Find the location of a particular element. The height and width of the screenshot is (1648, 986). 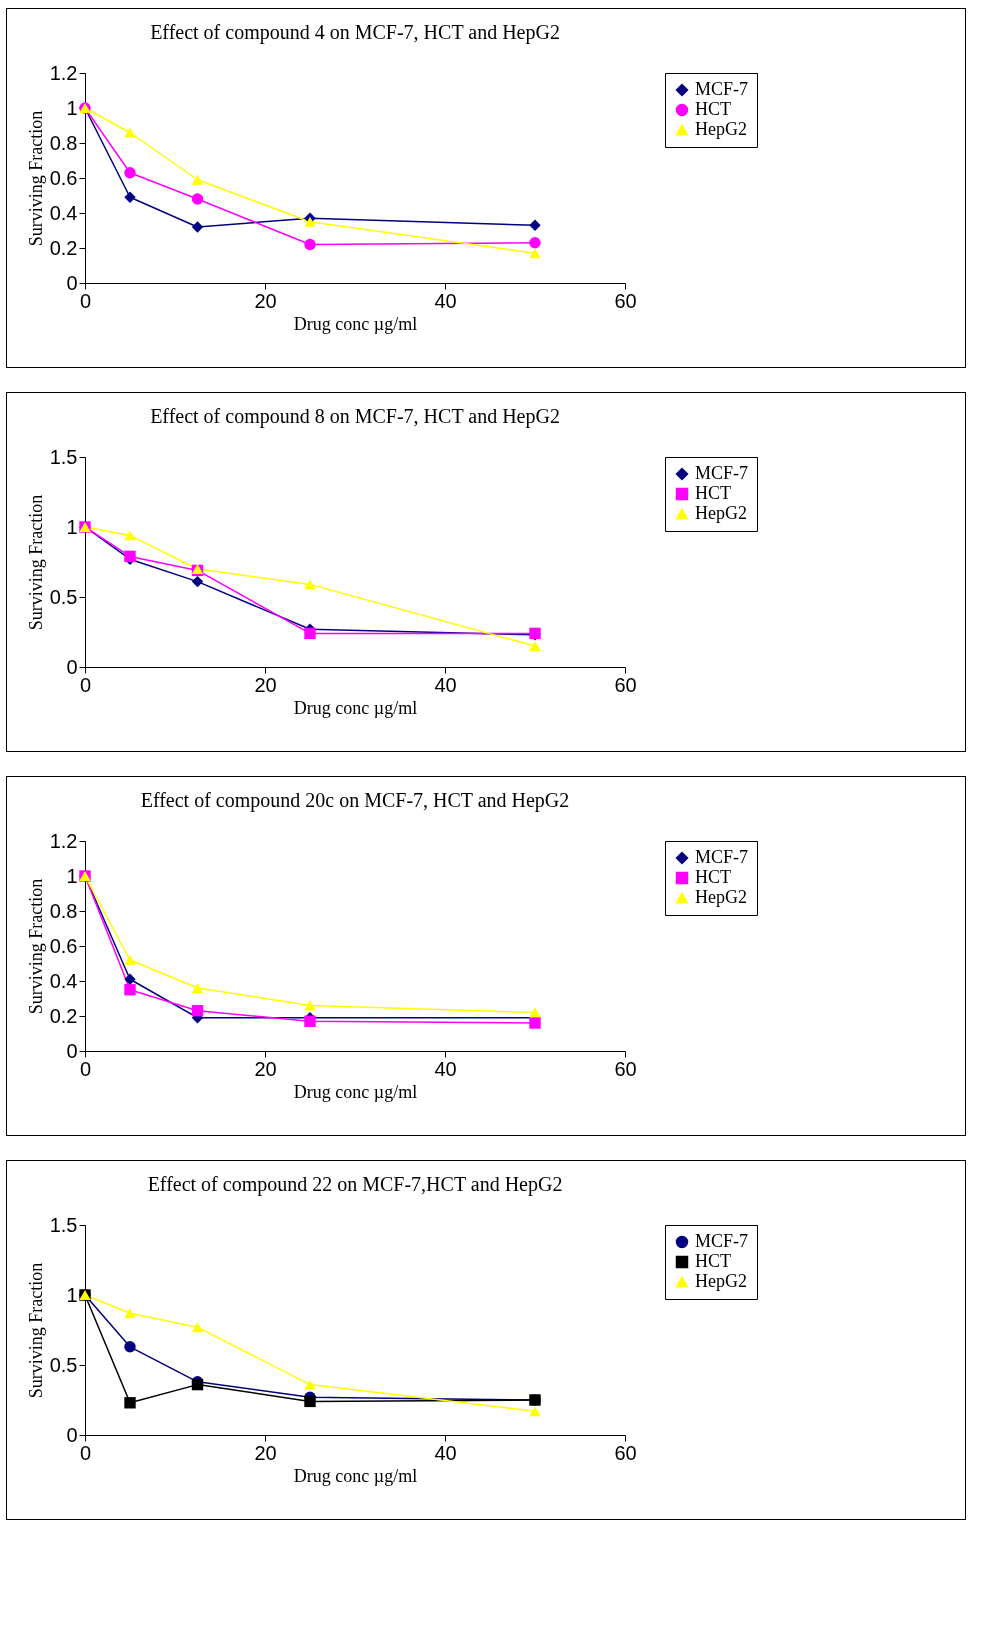

chart-title: Effect of compound 4 on MCF-7, HCT and HepG2 is located at coordinates (355, 32).